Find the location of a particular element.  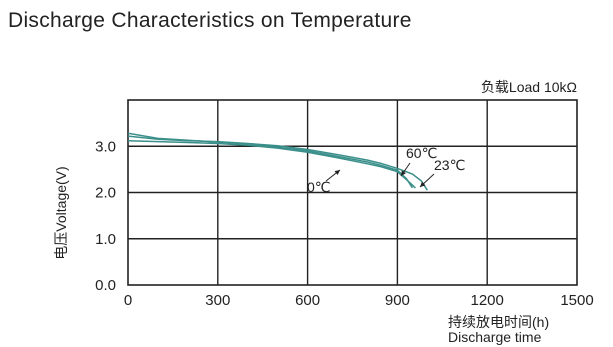

x-tick-label: 900 is located at coordinates (397, 300).